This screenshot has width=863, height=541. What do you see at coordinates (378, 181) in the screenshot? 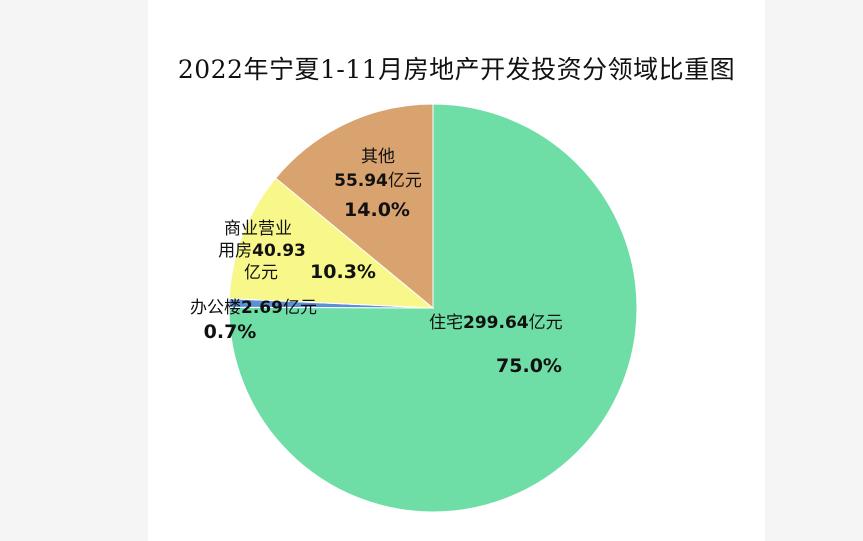
I see `label-other-value: 55.94亿元` at bounding box center [378, 181].